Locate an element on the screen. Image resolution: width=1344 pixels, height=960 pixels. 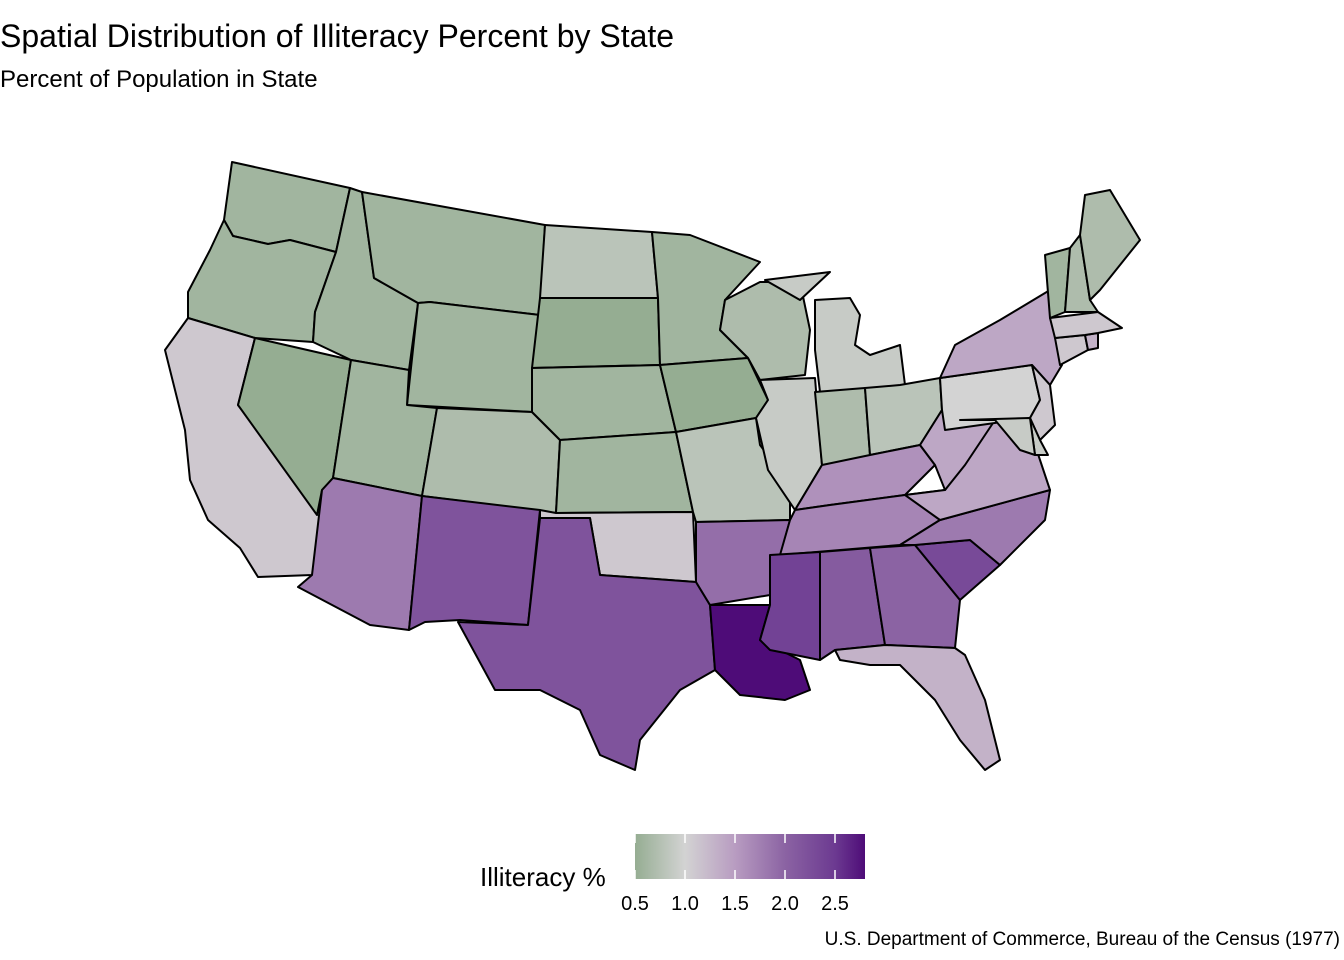
state-fl is located at coordinates (917, 707).